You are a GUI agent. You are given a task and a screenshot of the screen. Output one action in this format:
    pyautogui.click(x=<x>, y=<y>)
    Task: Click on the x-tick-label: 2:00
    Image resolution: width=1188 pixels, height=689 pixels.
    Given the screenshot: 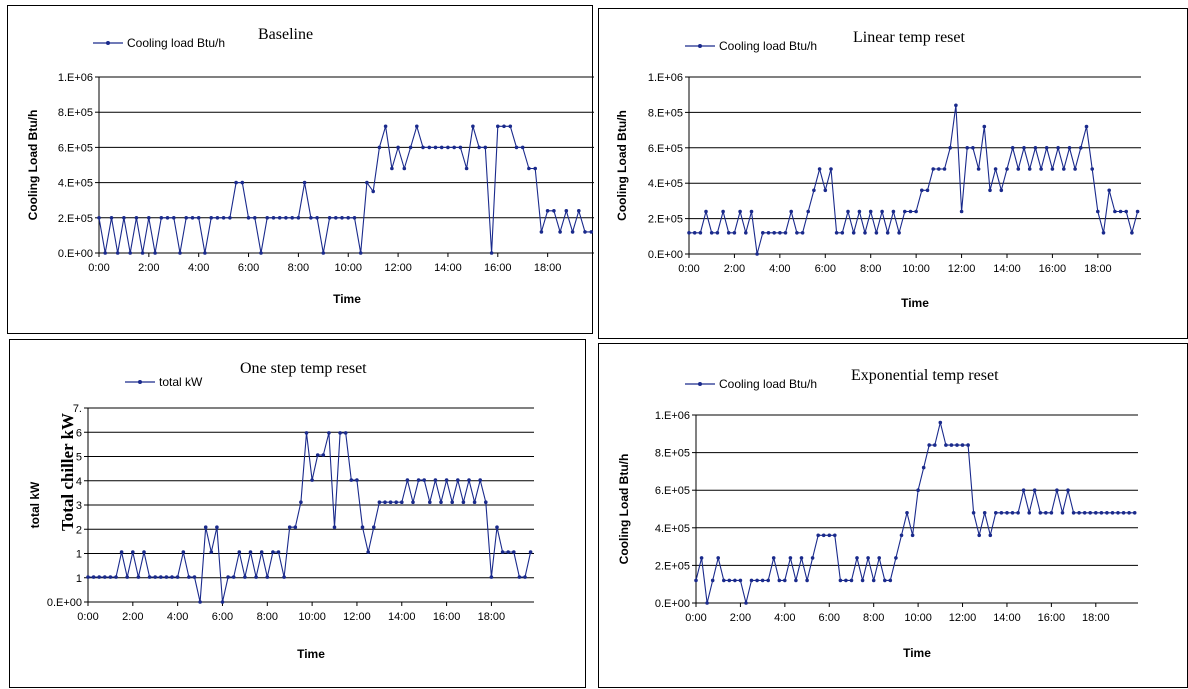 What is the action you would take?
    pyautogui.click(x=148, y=268)
    